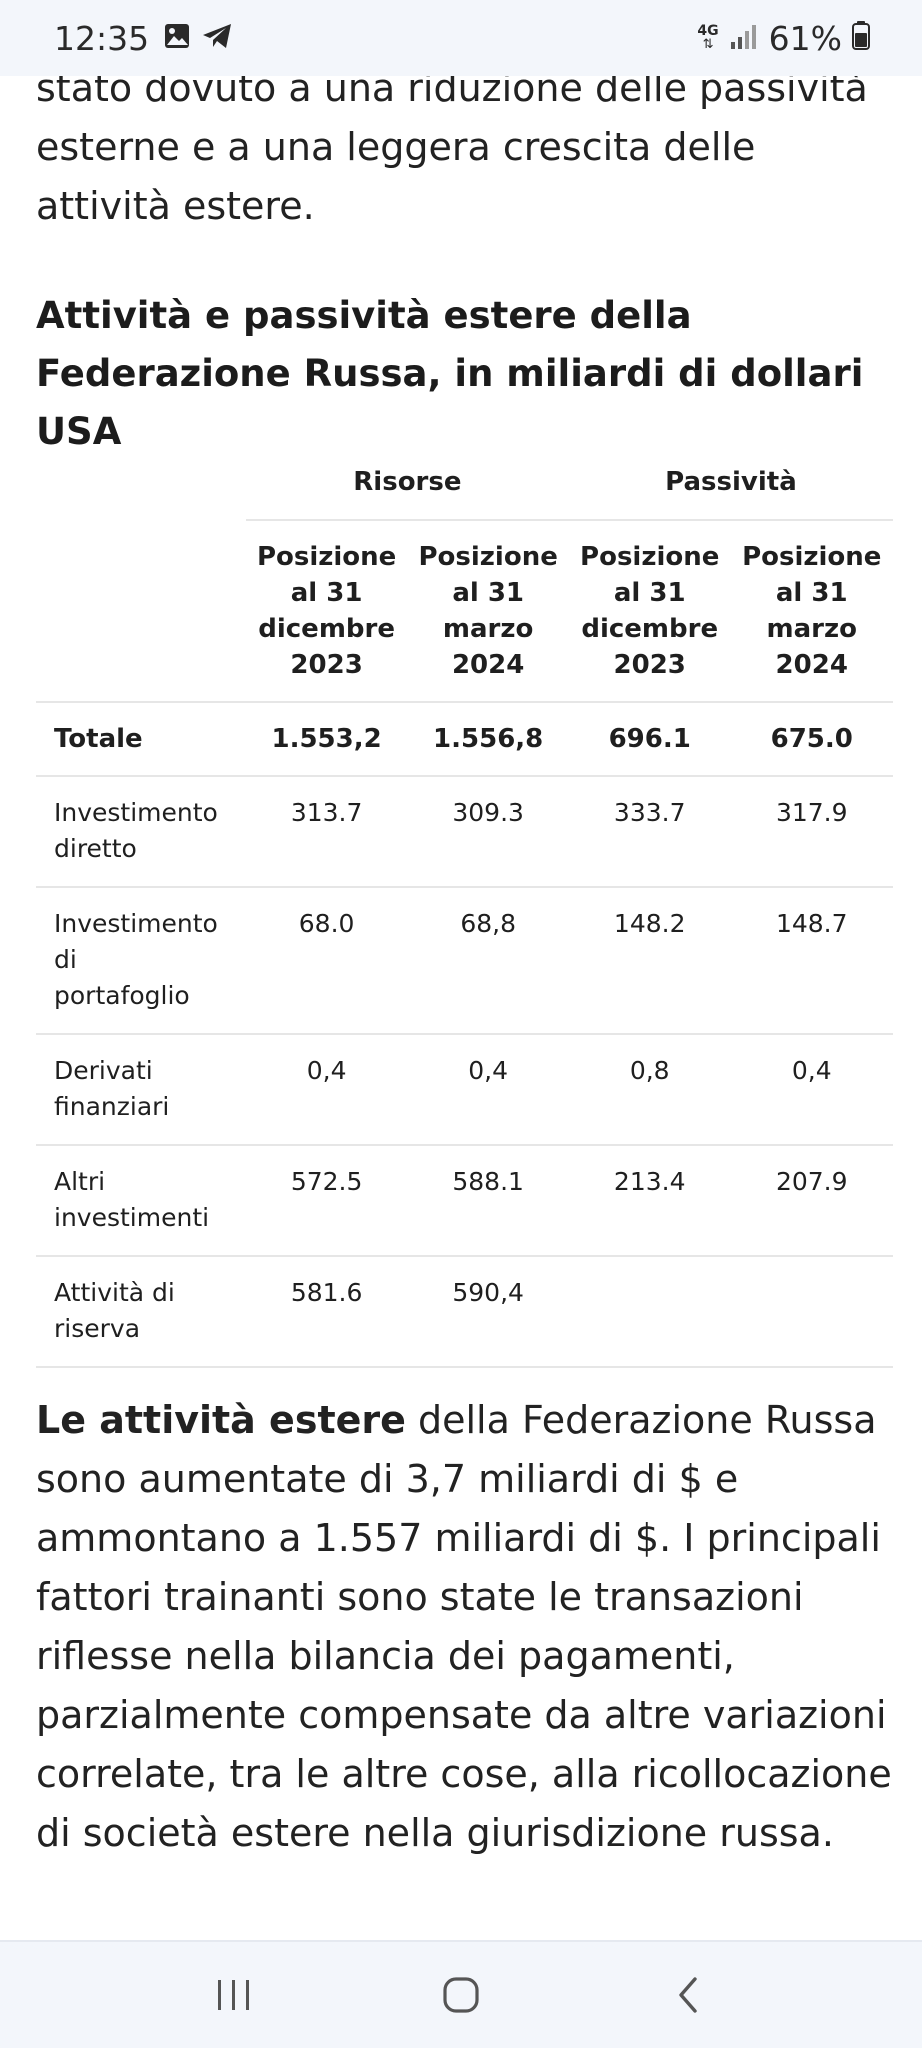 The height and width of the screenshot is (2048, 922). I want to click on table-cell: 213.4, so click(649, 1201).